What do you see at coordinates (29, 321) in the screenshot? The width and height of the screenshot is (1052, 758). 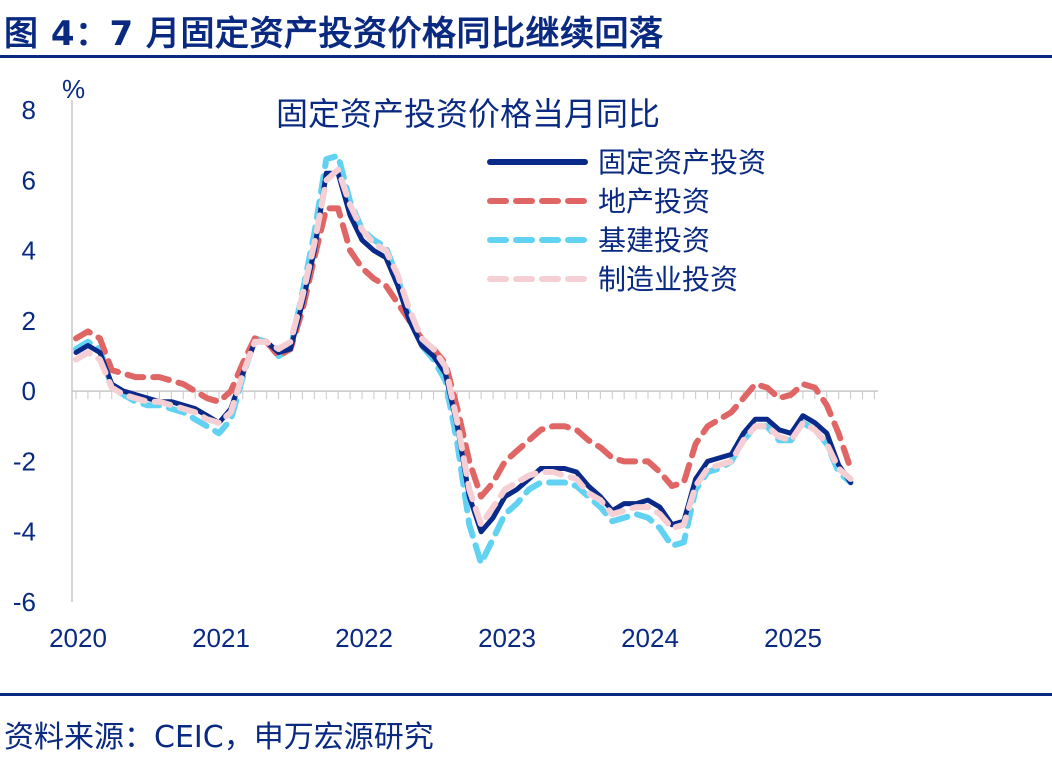 I see `y-tick-label: 2` at bounding box center [29, 321].